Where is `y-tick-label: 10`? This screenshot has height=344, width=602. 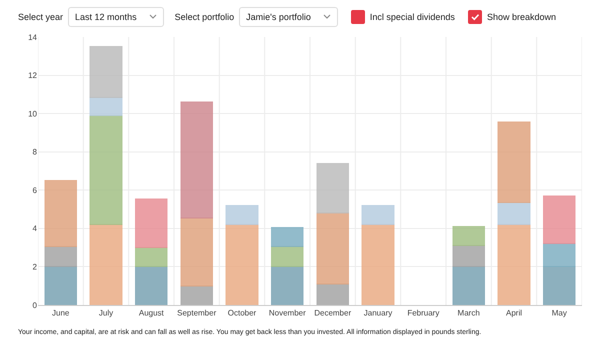 y-tick-label: 10 is located at coordinates (33, 113).